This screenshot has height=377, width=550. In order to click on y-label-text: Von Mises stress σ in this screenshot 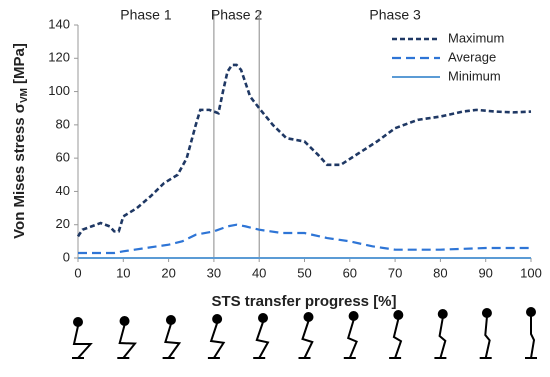, I will do `click(19, 171)`.